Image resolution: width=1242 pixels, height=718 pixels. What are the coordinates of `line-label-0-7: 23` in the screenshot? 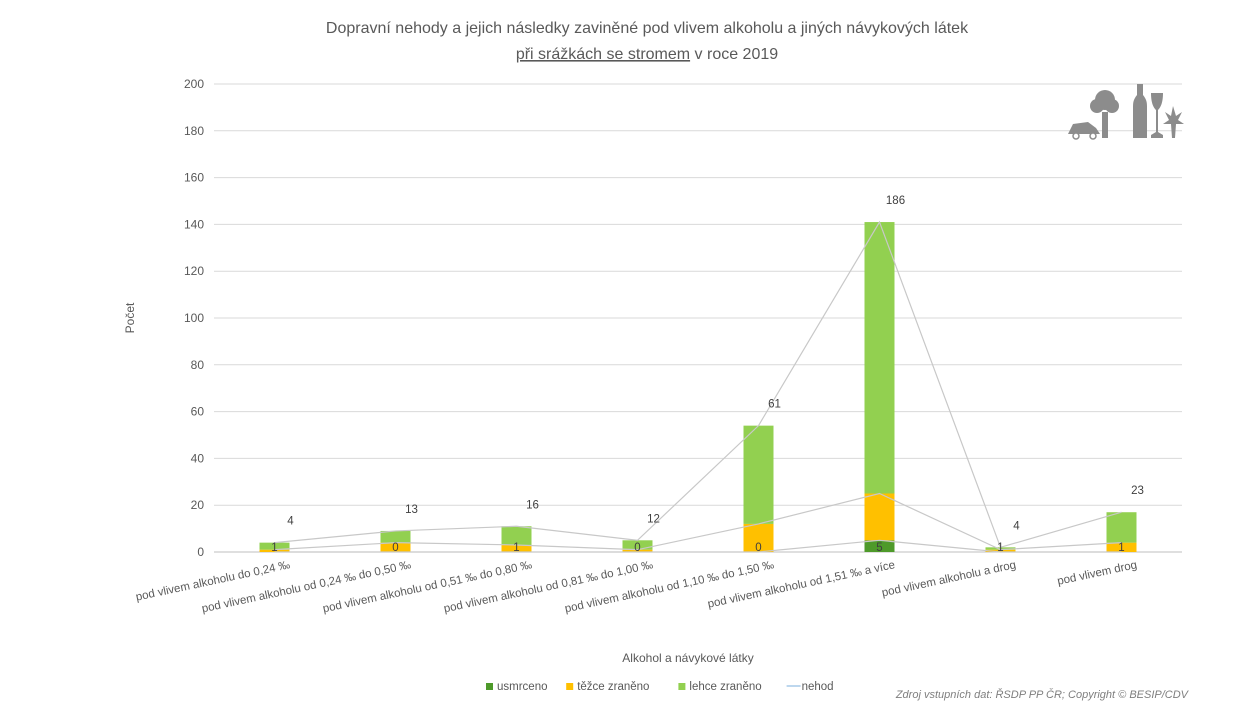 It's located at (1137, 491).